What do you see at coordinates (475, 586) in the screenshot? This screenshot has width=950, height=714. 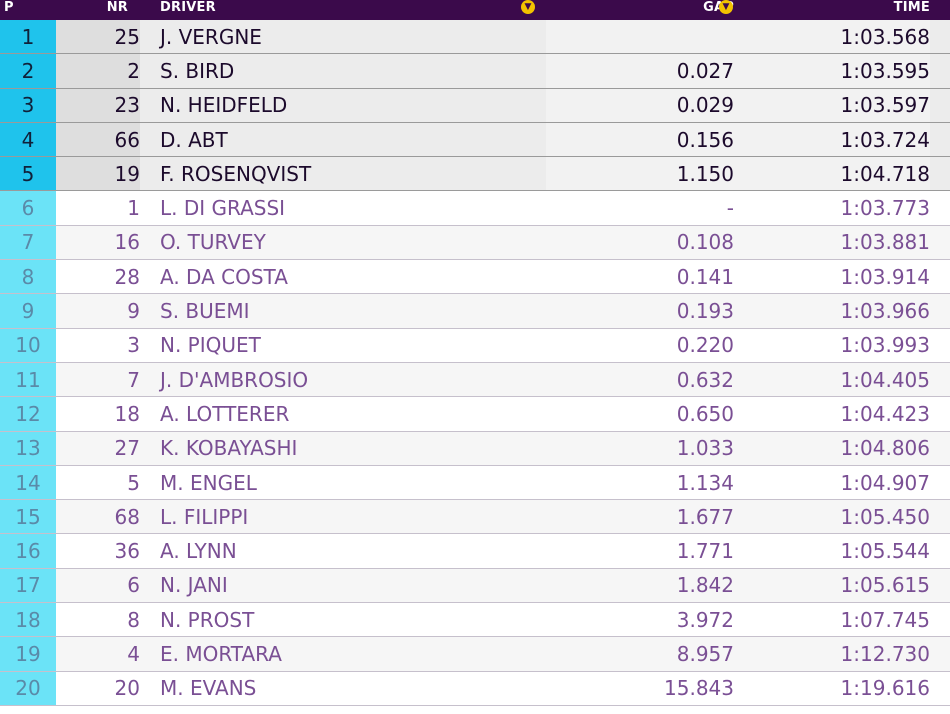 I see `table-row: 17 6 N. JANI 1.842 1:05.615` at bounding box center [475, 586].